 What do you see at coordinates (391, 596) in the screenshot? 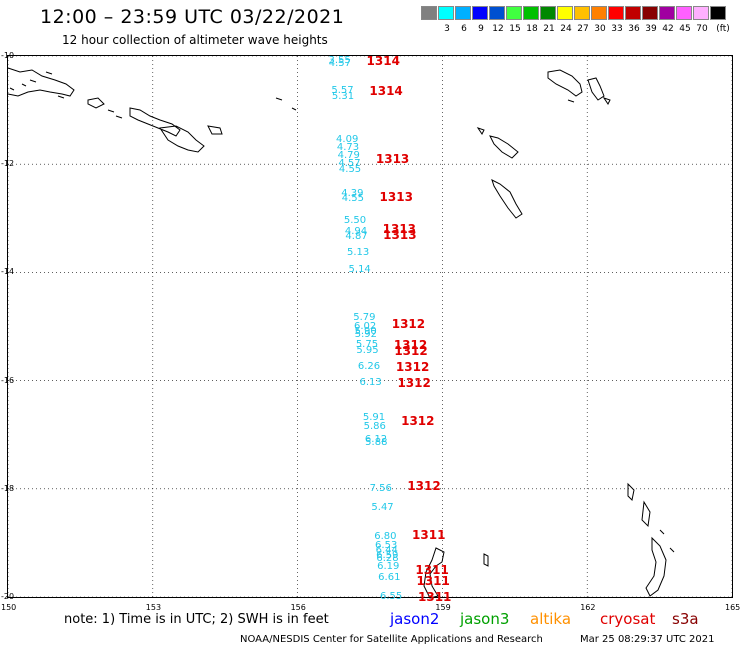
I see `wave-height-label: 6.55` at bounding box center [391, 596].